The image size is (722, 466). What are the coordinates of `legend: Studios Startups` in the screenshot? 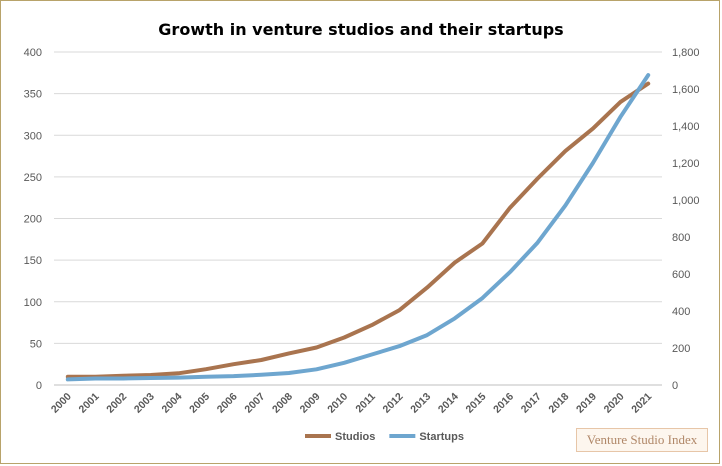 It's located at (384, 437).